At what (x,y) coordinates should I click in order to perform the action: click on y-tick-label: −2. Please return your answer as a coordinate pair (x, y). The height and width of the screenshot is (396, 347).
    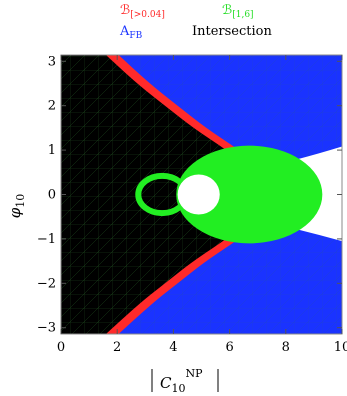
    Looking at the image, I should click on (46, 283).